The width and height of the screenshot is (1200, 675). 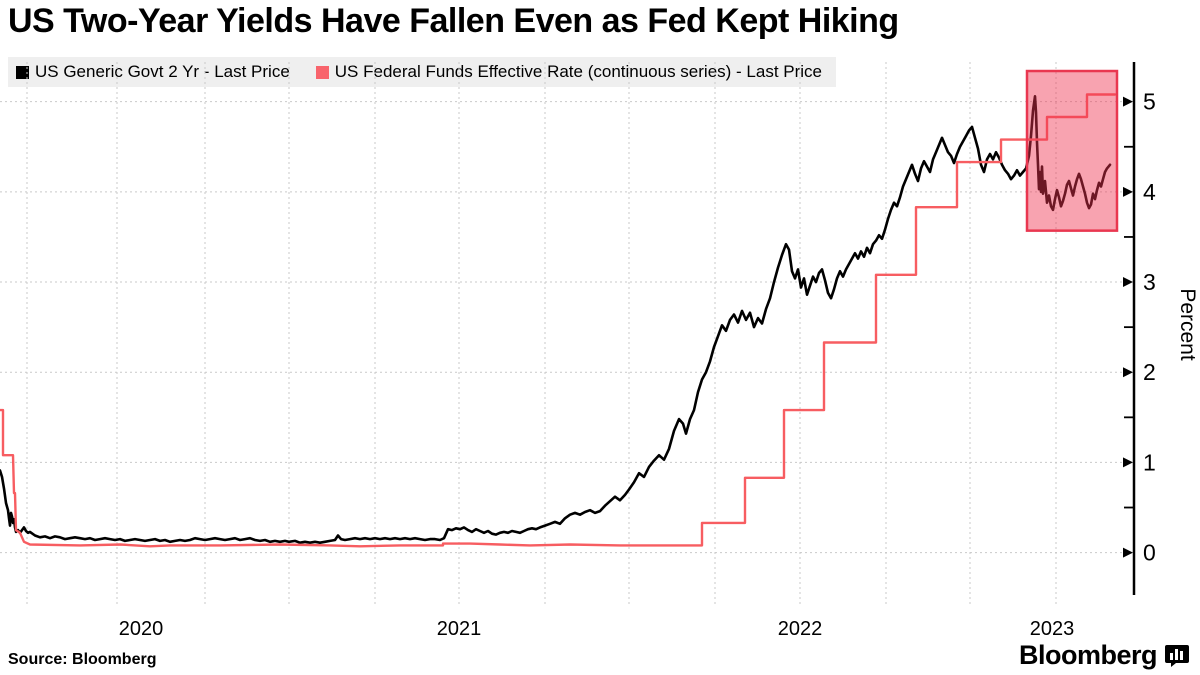 What do you see at coordinates (1149, 192) in the screenshot?
I see `y-axis-tick-label: 4` at bounding box center [1149, 192].